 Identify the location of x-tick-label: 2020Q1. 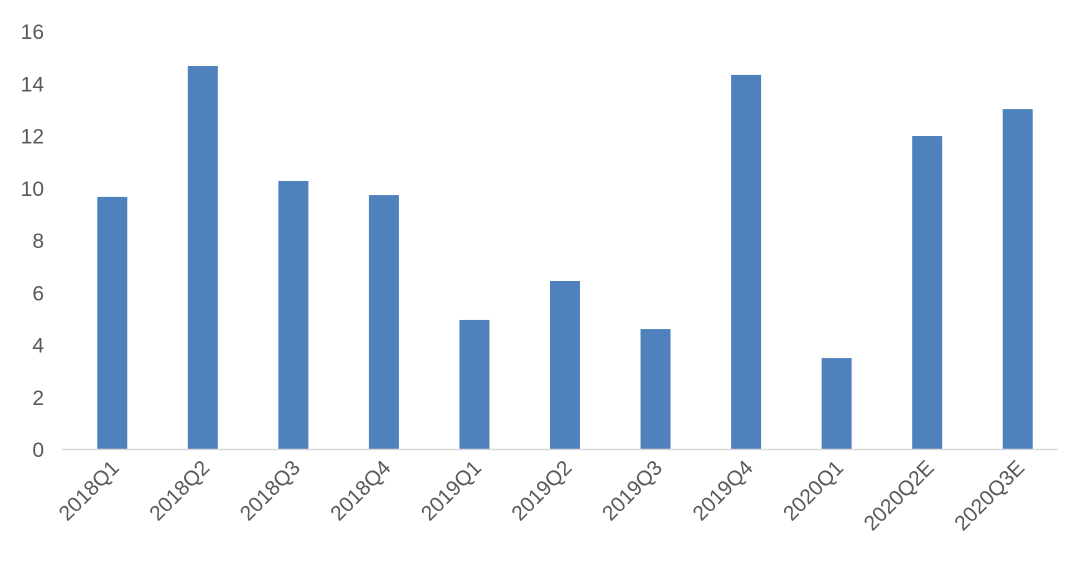
(813, 490).